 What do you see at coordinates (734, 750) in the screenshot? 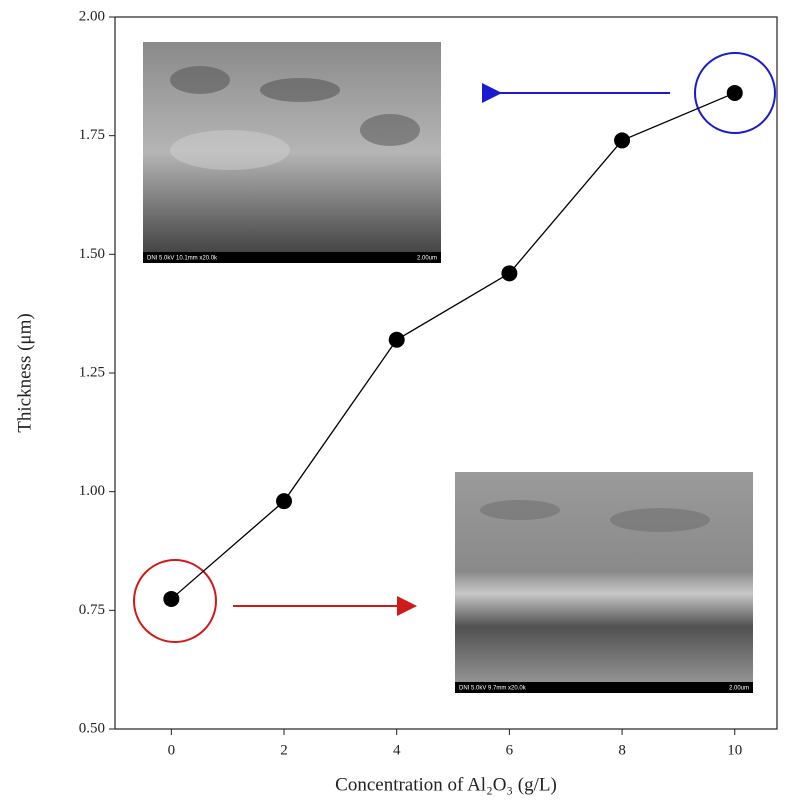
I see `x-tick-label: 10` at bounding box center [734, 750].